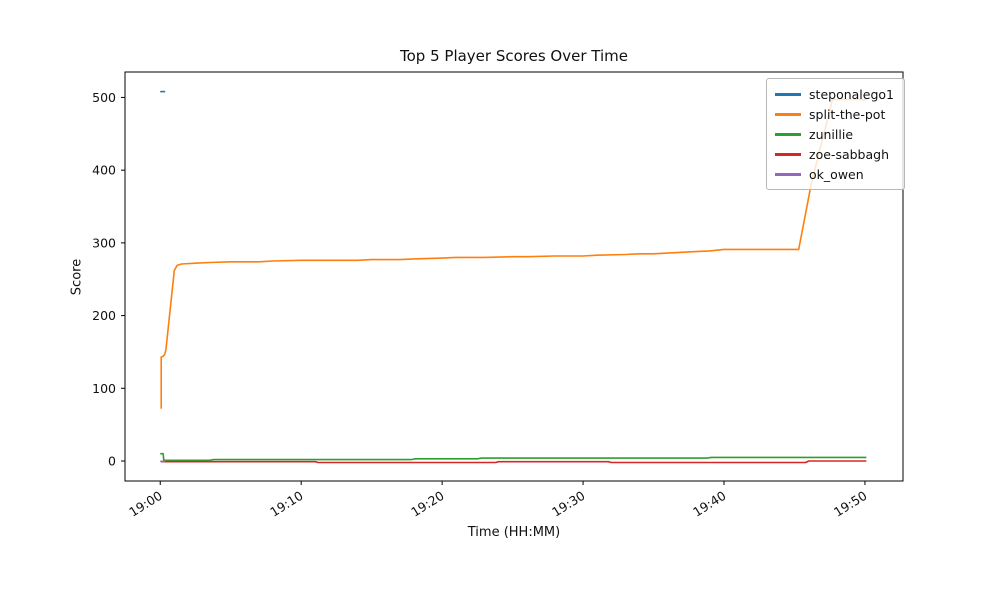  What do you see at coordinates (849, 154) in the screenshot?
I see `legend-label: zoe-sabbagh` at bounding box center [849, 154].